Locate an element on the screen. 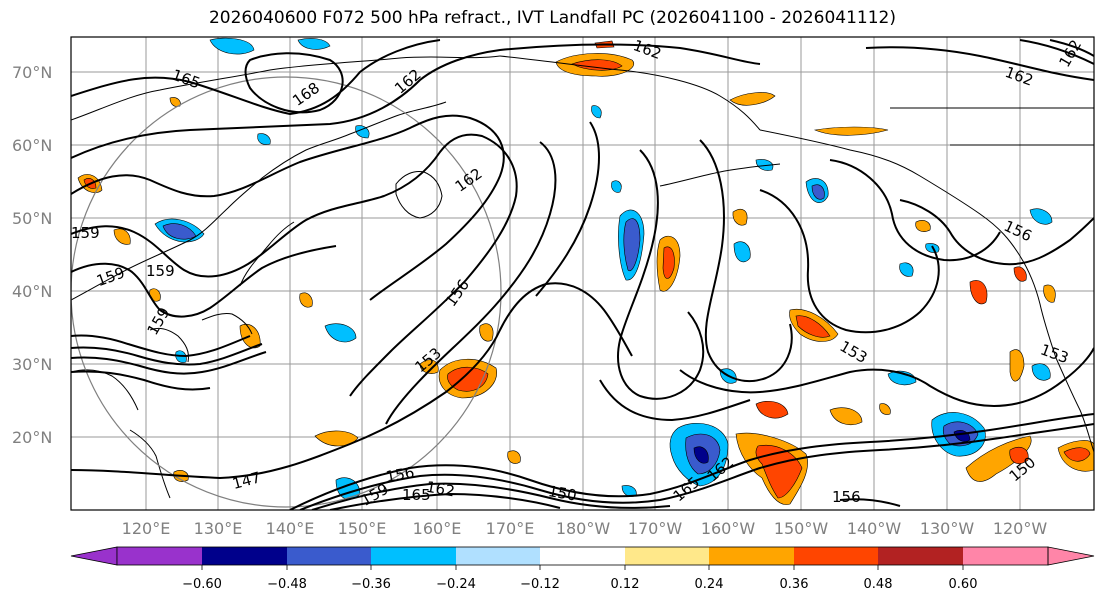 The width and height of the screenshot is (1105, 604). colorbar-outline is located at coordinates (582, 556).